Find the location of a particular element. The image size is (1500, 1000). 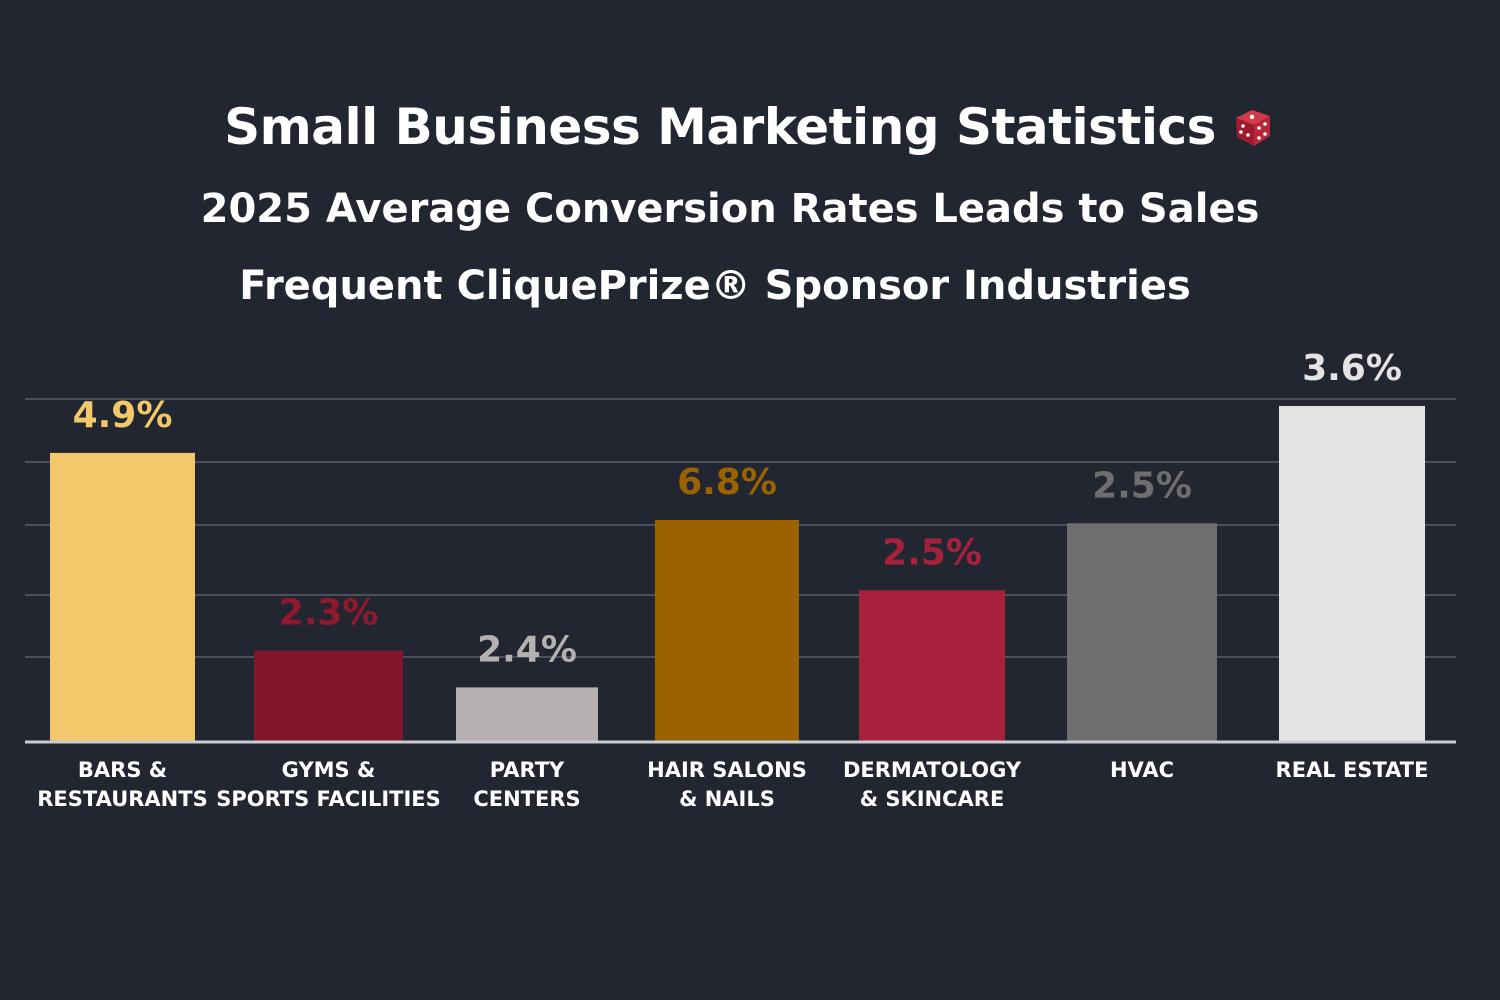

dice-icon is located at coordinates (1253, 127).